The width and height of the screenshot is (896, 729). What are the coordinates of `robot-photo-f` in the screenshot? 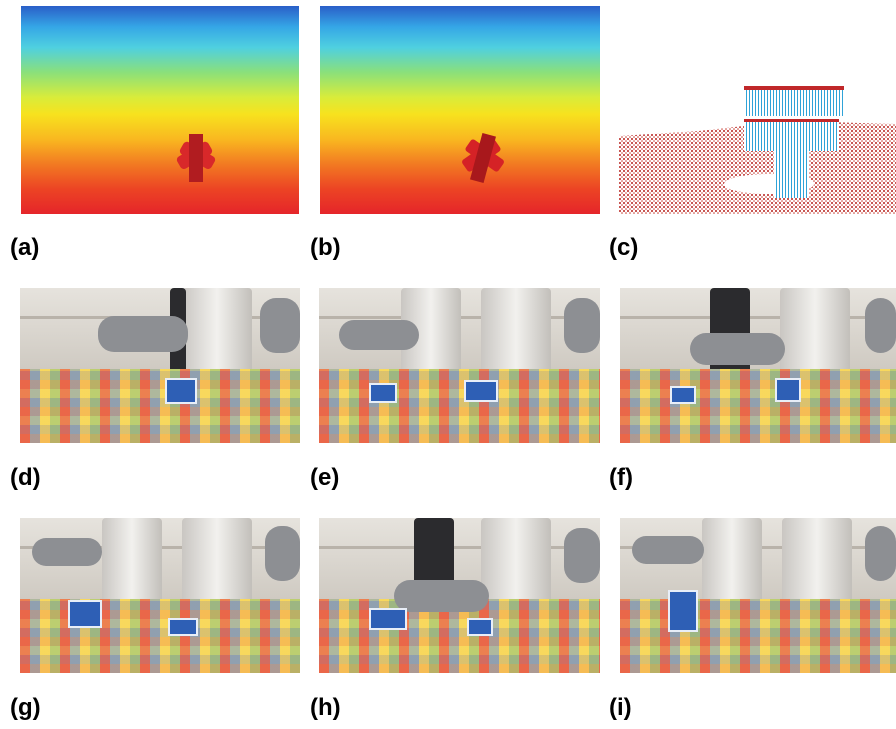 It's located at (758, 365).